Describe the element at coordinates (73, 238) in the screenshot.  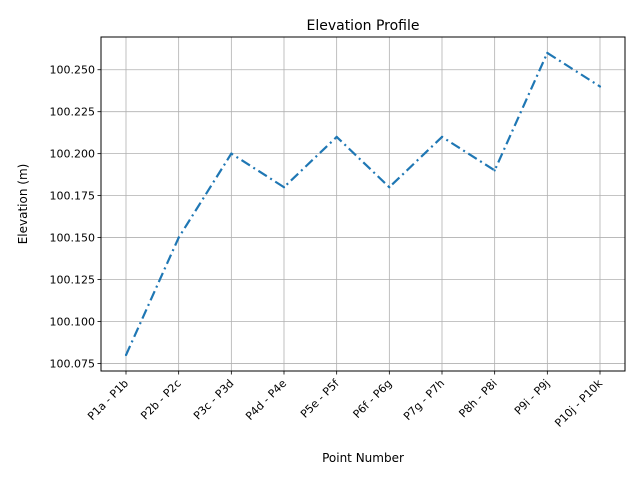
I see `y-tick-label: 100.150` at that location.